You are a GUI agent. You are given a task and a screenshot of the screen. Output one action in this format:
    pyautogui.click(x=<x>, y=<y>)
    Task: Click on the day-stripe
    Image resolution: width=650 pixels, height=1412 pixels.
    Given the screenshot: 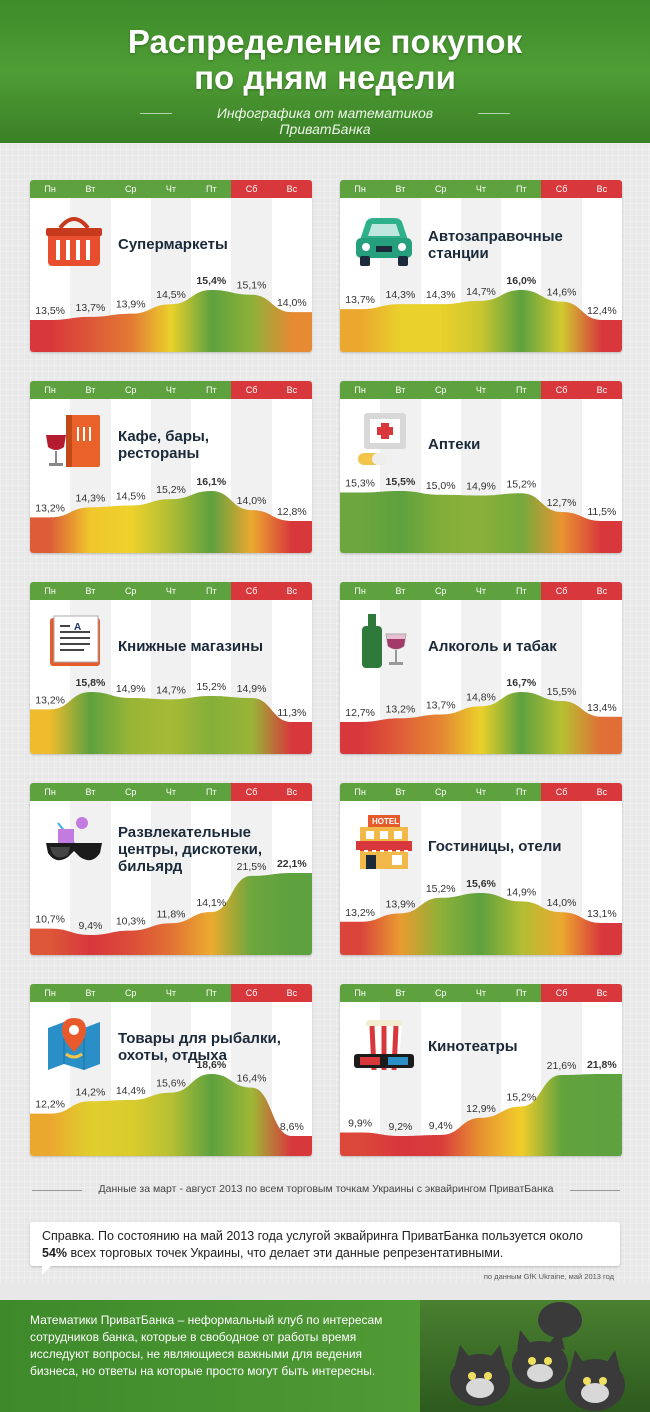 What is the action you would take?
    pyautogui.click(x=90, y=878)
    